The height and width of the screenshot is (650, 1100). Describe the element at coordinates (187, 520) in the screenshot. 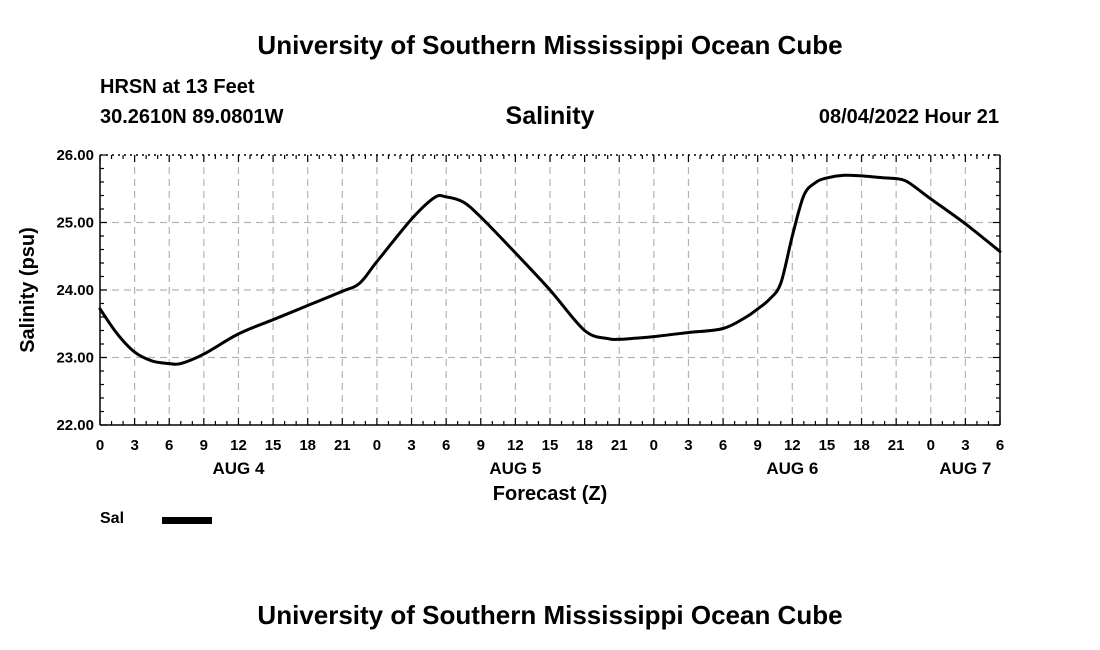

I see `legend-line-swatch` at that location.